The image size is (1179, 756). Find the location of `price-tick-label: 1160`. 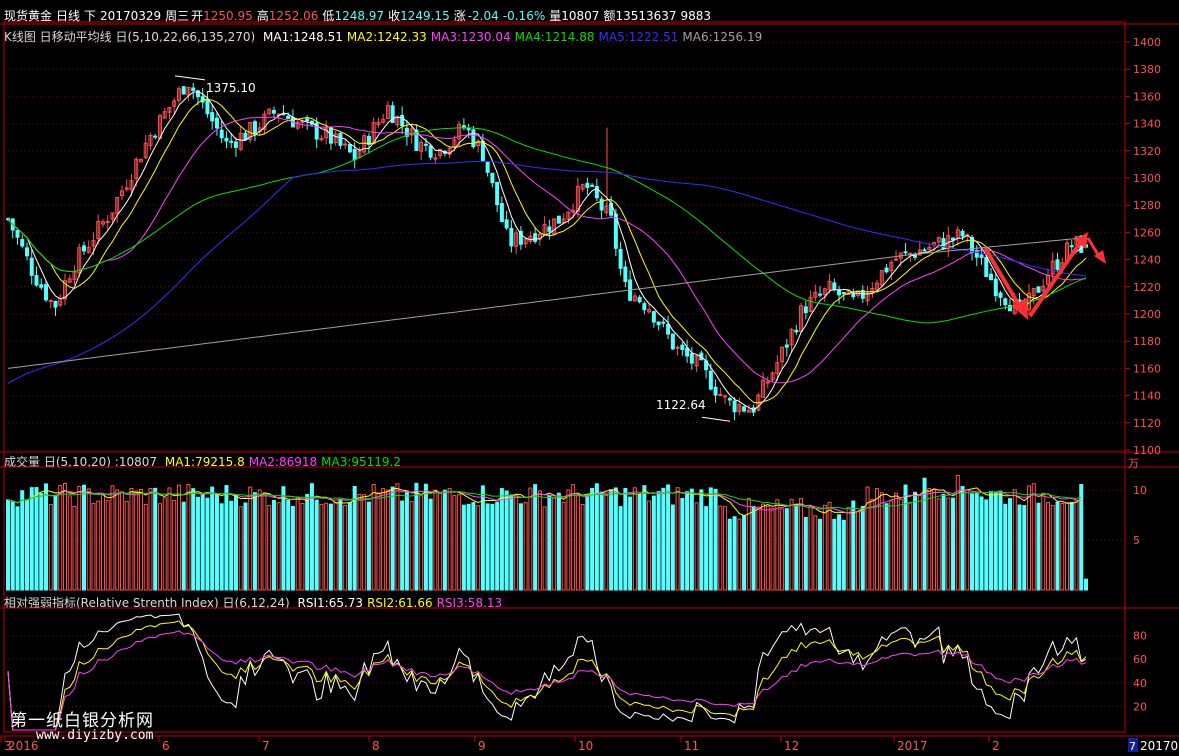

price-tick-label: 1160 is located at coordinates (1147, 368).